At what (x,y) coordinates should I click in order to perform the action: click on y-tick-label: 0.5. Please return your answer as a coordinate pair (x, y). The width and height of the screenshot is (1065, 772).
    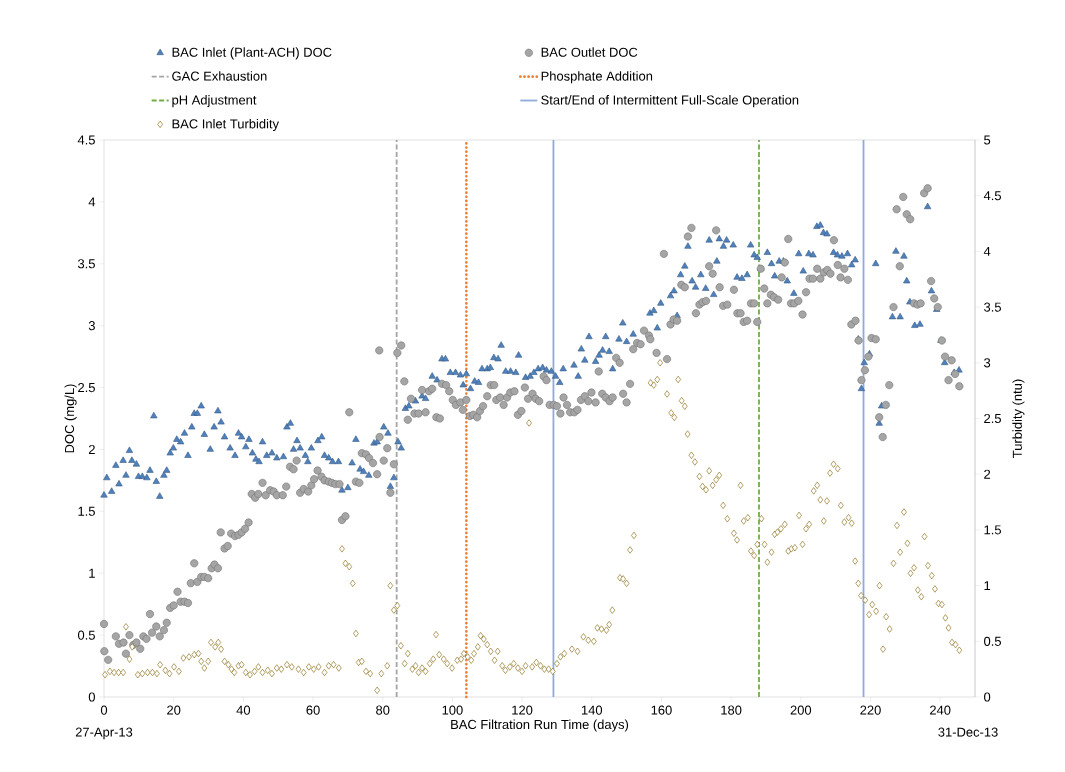
    Looking at the image, I should click on (86, 635).